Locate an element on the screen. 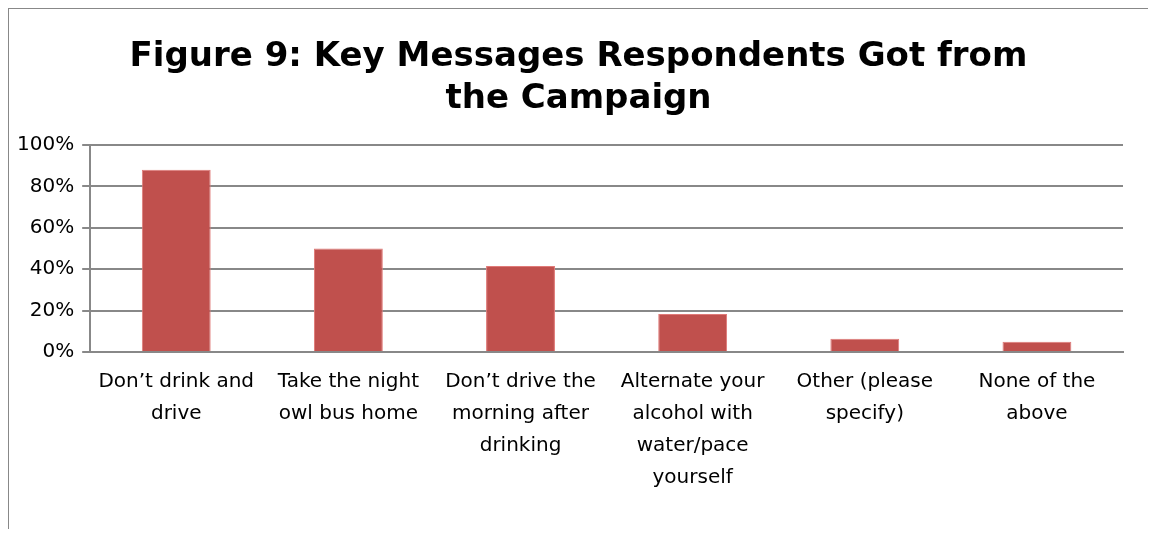  x-tick-label: Don’t drink and drive is located at coordinates (176, 396).